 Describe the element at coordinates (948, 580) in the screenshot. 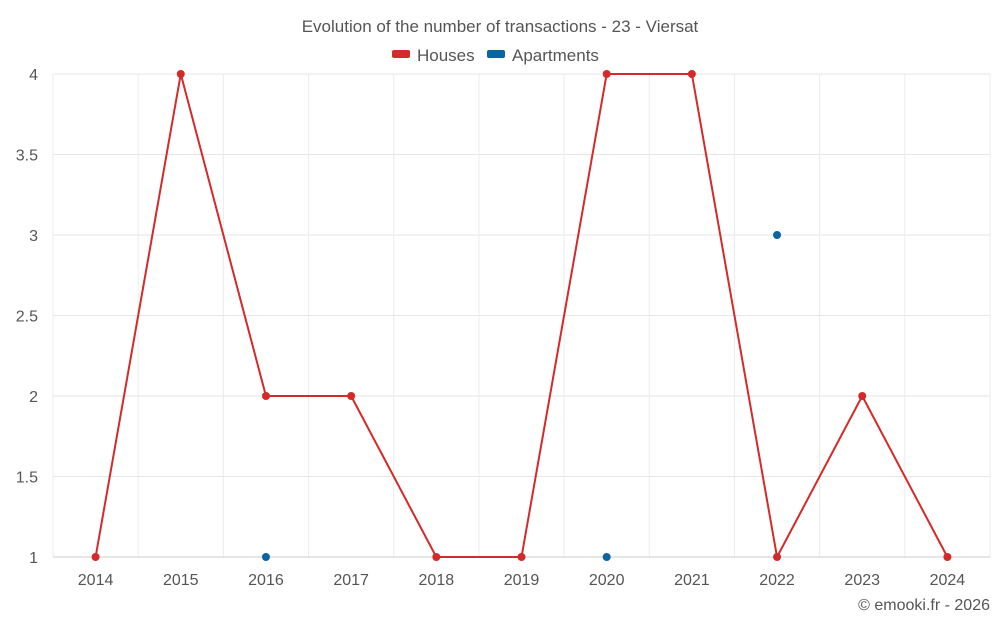

I see `x-tick-label: 2024` at that location.